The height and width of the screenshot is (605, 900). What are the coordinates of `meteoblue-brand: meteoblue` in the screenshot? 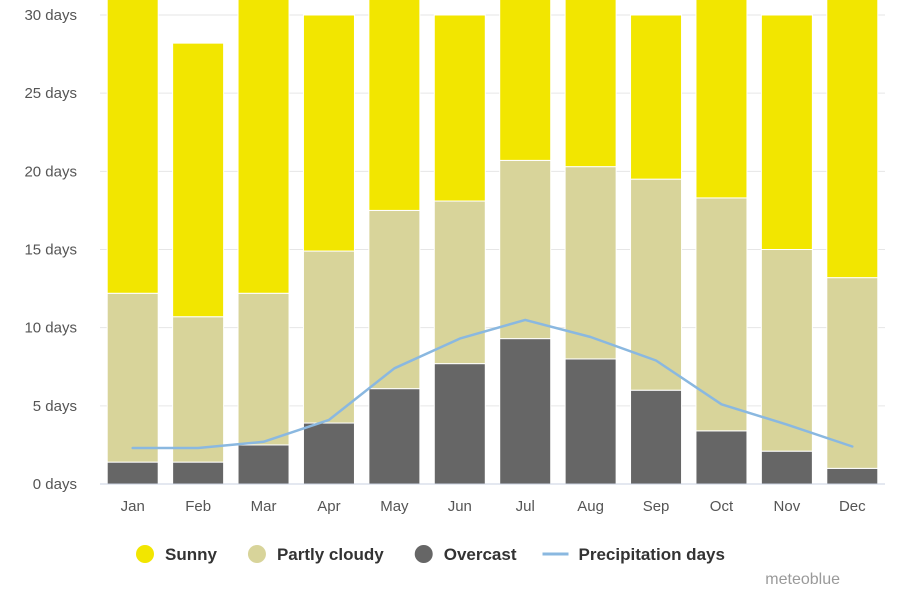 It's located at (802, 579).